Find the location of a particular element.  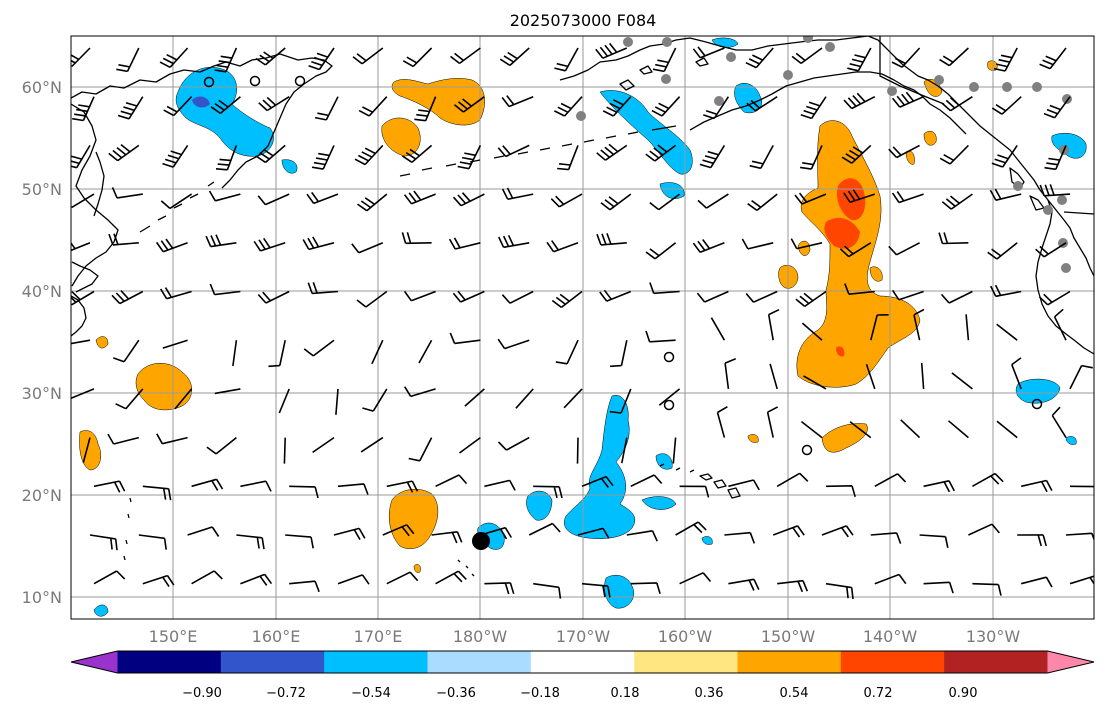

latitude-labels: 60°N 50°N 40°N 30°N 20°N 10°N is located at coordinates (42, 342).